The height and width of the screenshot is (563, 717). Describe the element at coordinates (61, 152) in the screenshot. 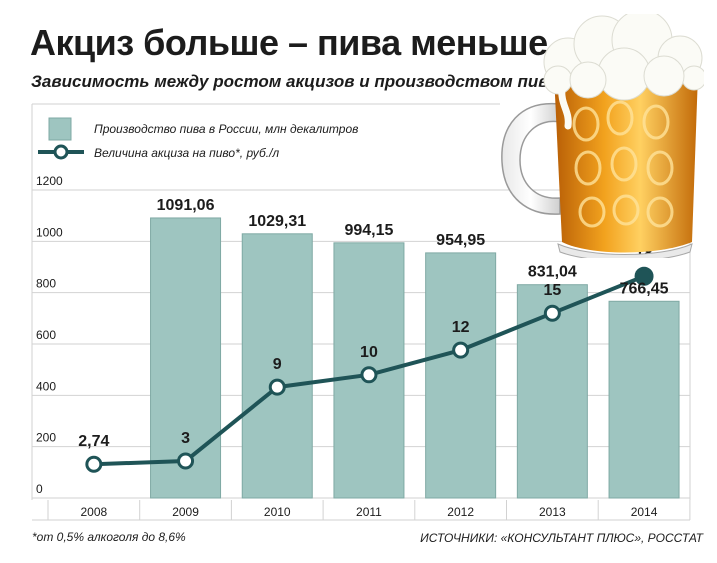

I see `legend-line-marker` at that location.